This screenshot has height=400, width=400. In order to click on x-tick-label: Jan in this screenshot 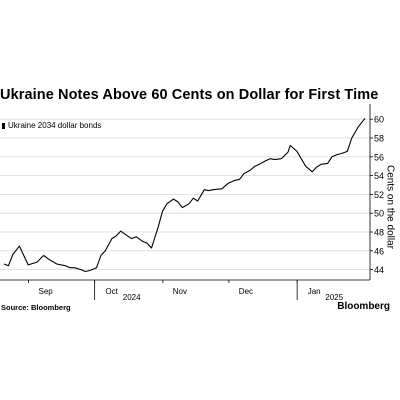, I will do `click(314, 291)`.